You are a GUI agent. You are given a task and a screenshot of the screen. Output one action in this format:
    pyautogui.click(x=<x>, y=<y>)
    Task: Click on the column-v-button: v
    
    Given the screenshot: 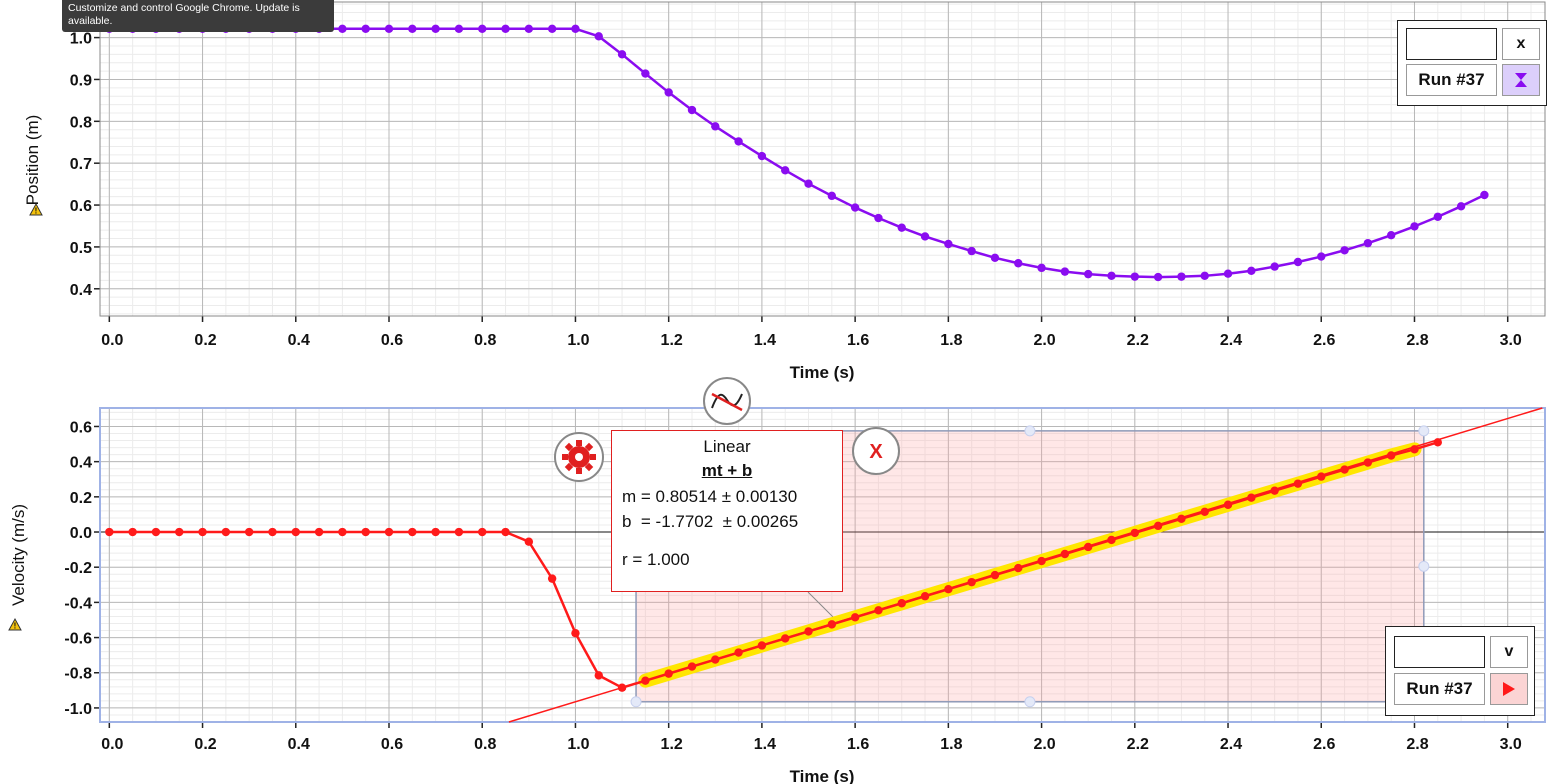 What is the action you would take?
    pyautogui.click(x=1509, y=652)
    